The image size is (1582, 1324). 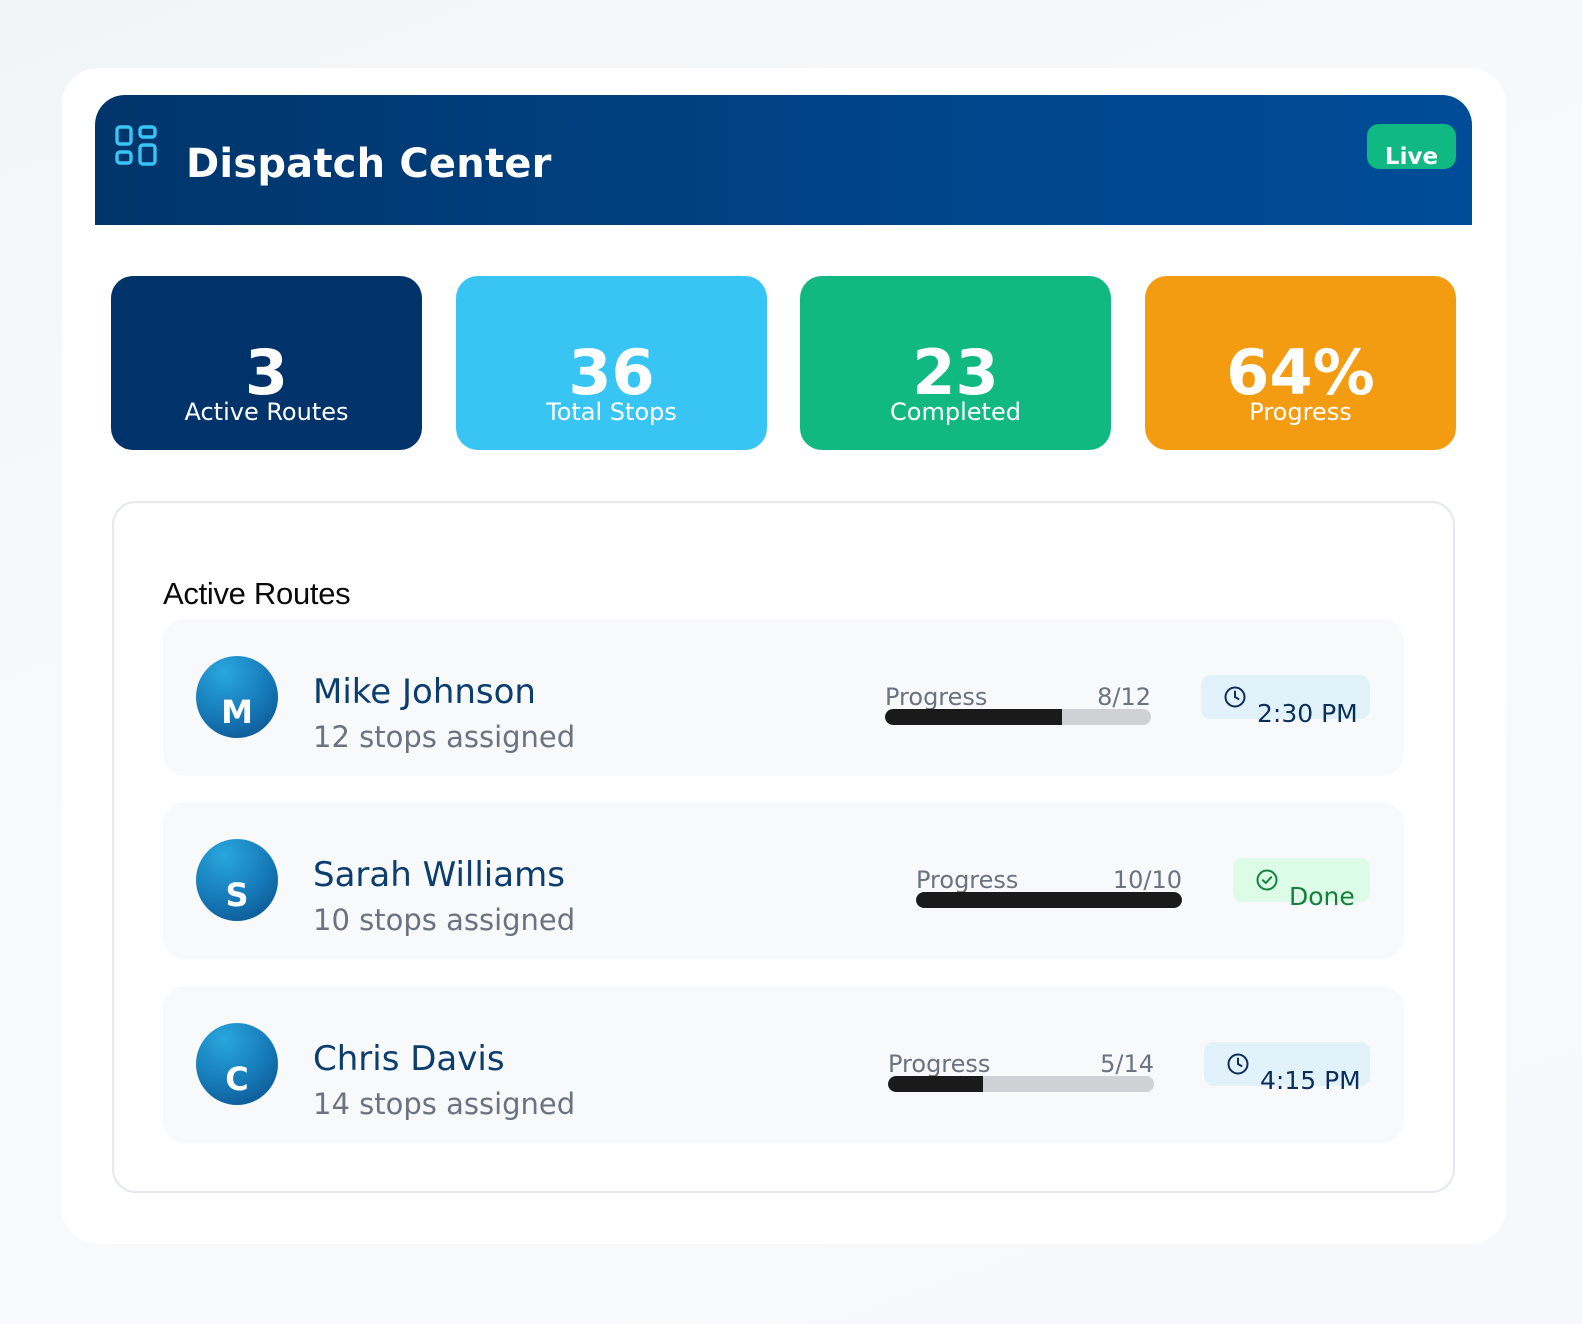 I want to click on eta-time: 2:30 PM, so click(x=1307, y=713).